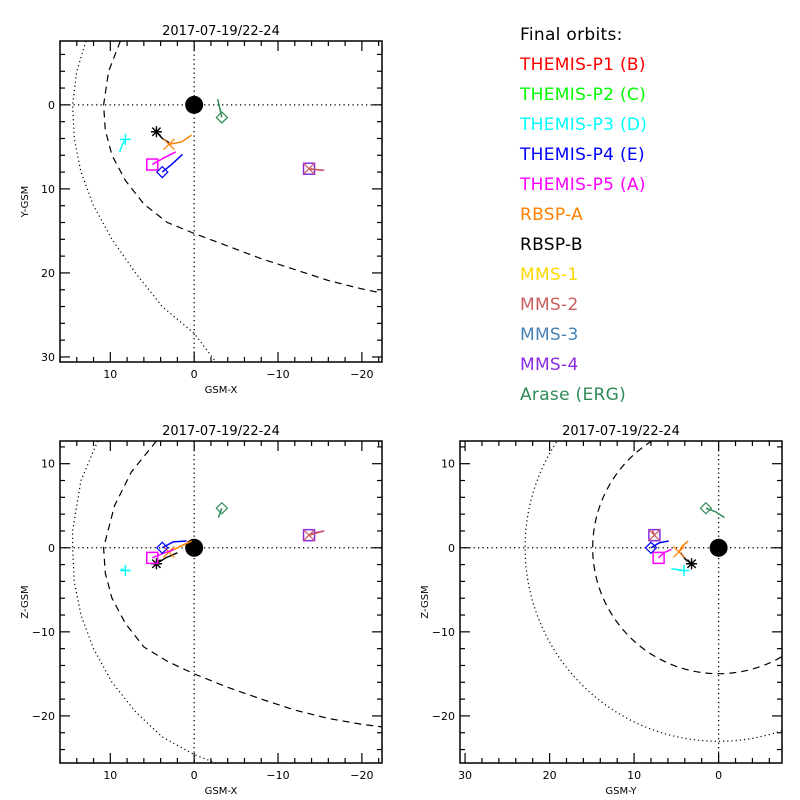  What do you see at coordinates (549, 305) in the screenshot?
I see `legend-item: MMS-2` at bounding box center [549, 305].